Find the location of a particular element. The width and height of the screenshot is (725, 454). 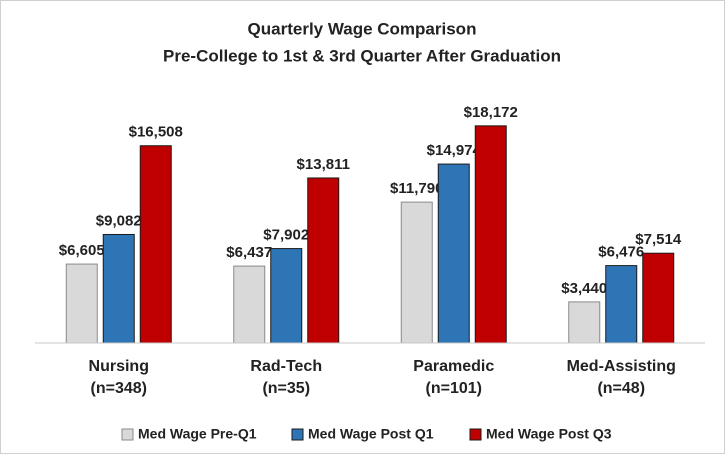

x-tick-label: Rad-Tech (n=35) is located at coordinates (286, 377).